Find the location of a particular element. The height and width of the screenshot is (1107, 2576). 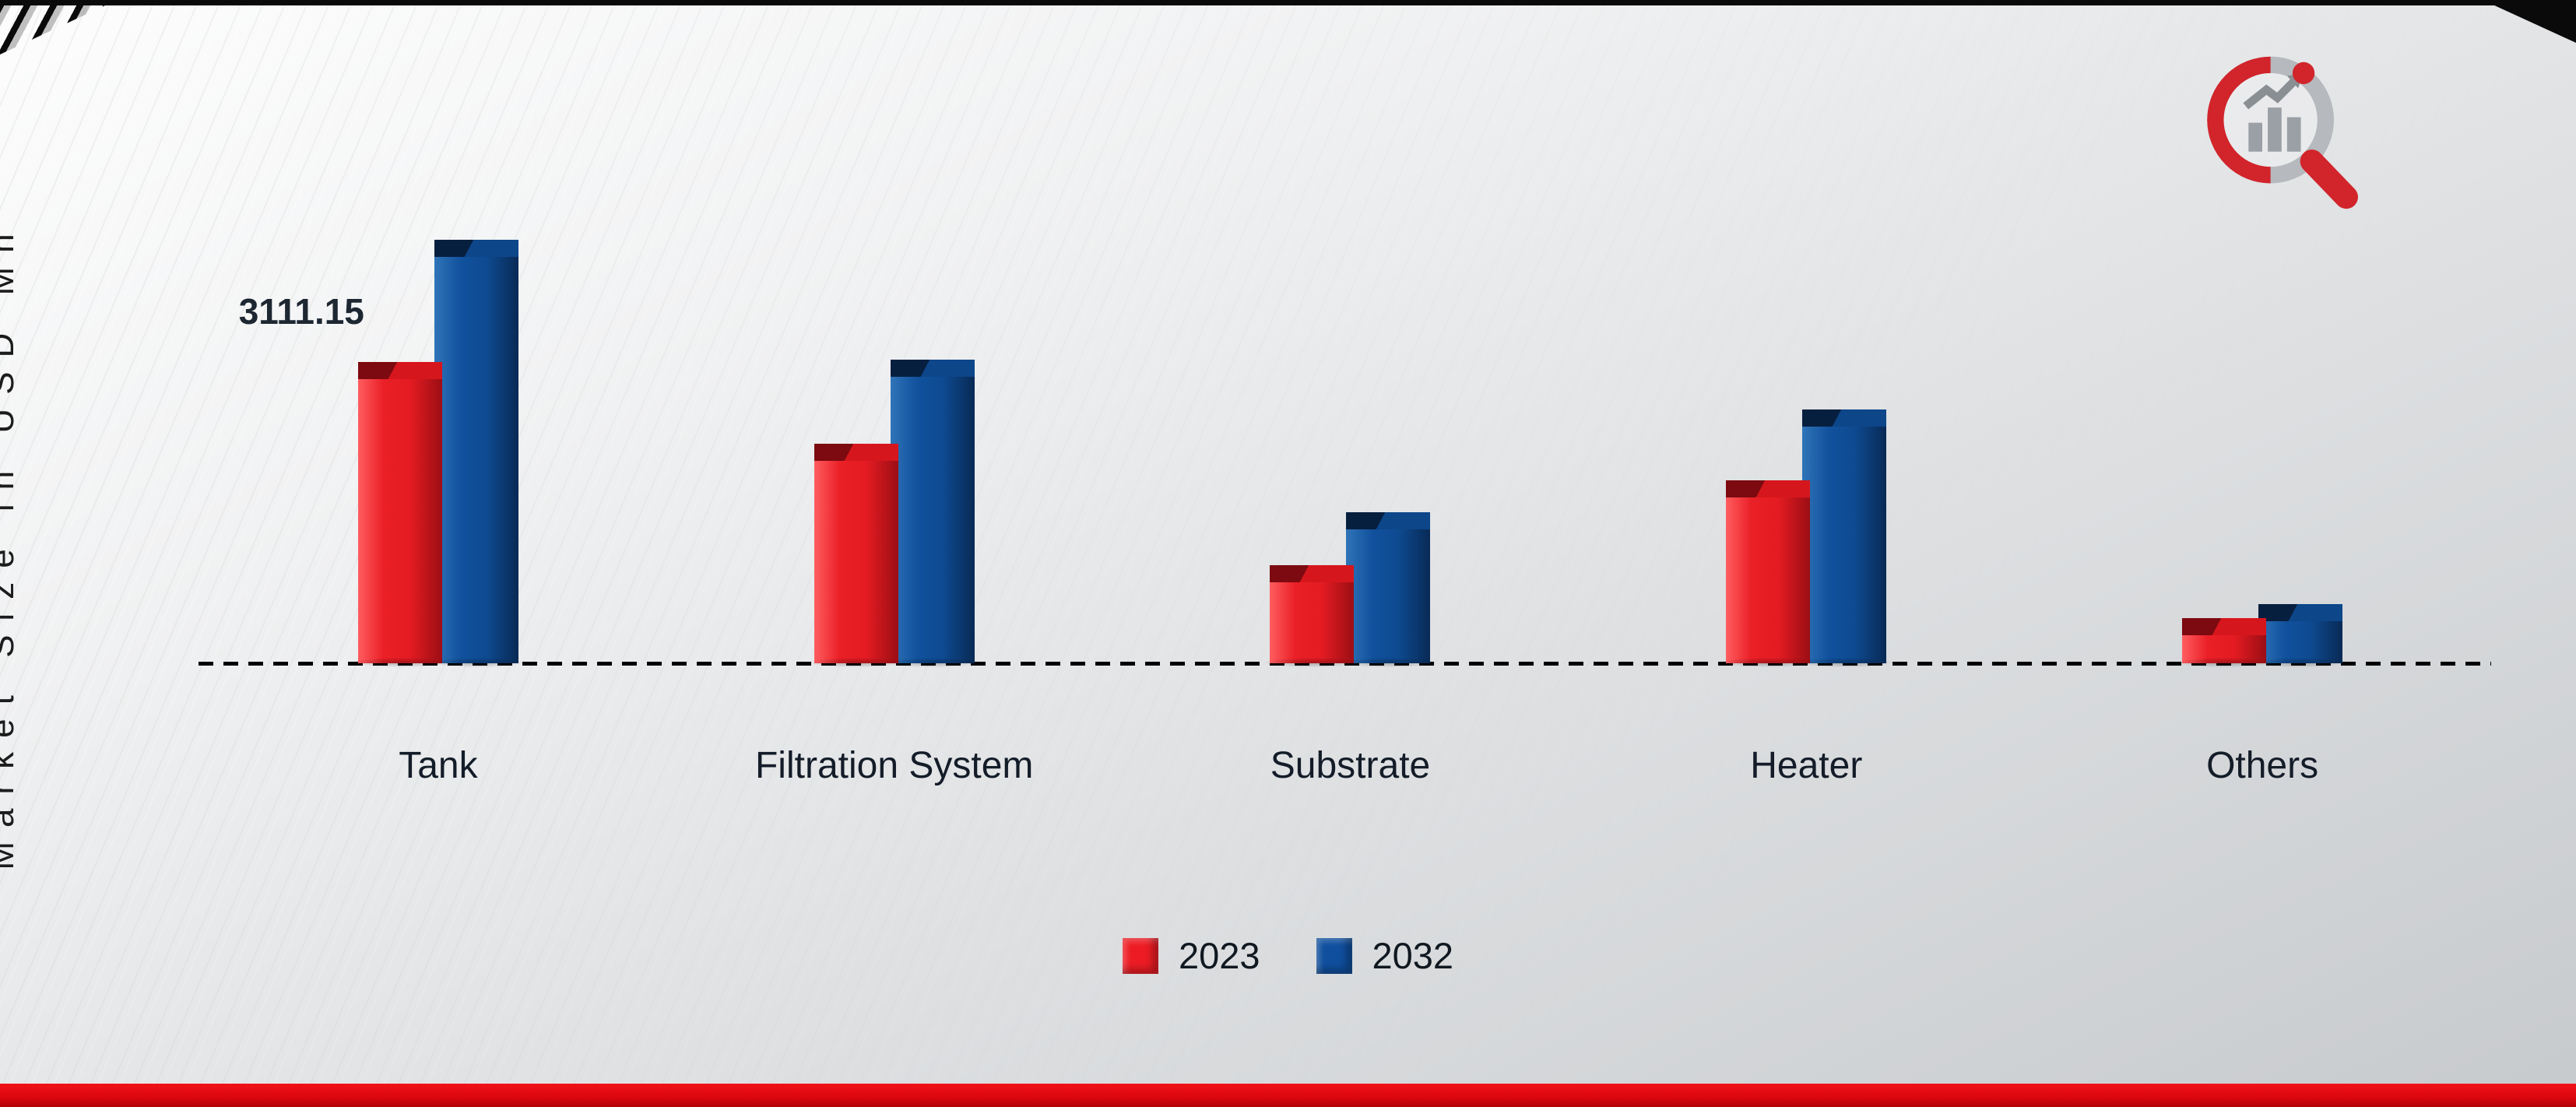

bar-2032-heater is located at coordinates (1845, 538).